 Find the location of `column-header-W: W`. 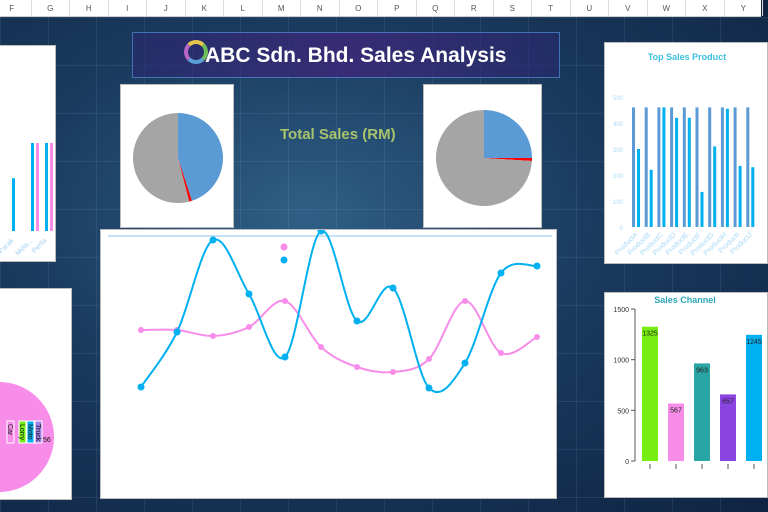

column-header-W: W is located at coordinates (667, 8).